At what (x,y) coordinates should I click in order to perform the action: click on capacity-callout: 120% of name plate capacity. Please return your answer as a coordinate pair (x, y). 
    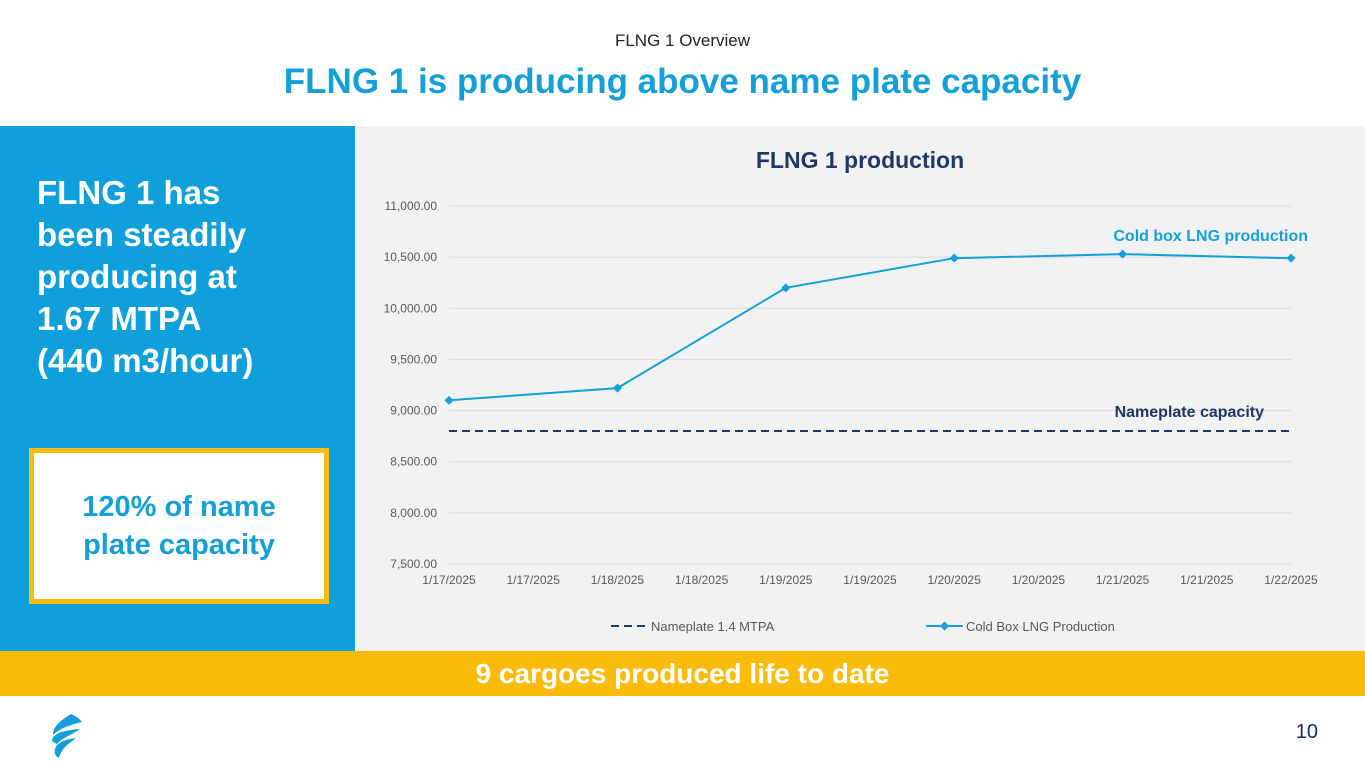
    Looking at the image, I should click on (179, 526).